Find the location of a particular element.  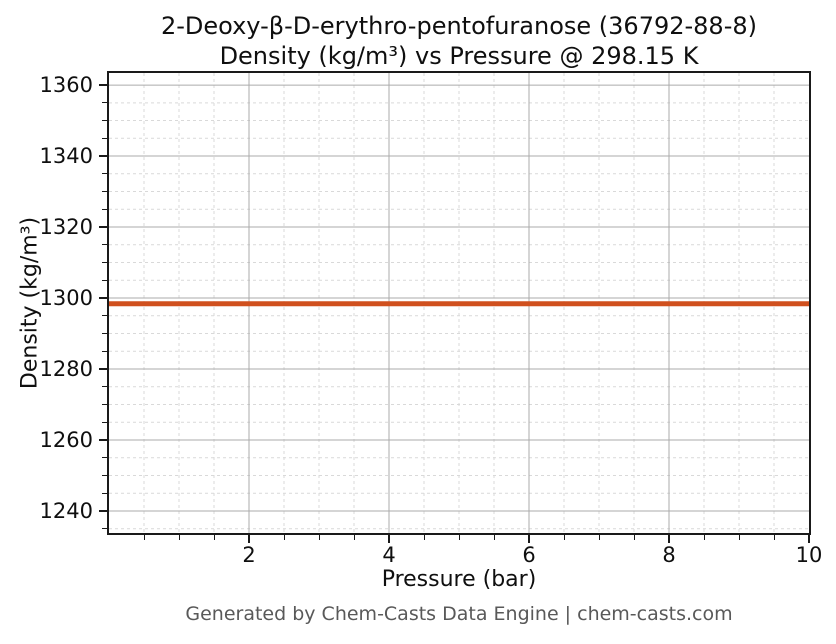

y-tick-label: 1300 is located at coordinates (66, 298).